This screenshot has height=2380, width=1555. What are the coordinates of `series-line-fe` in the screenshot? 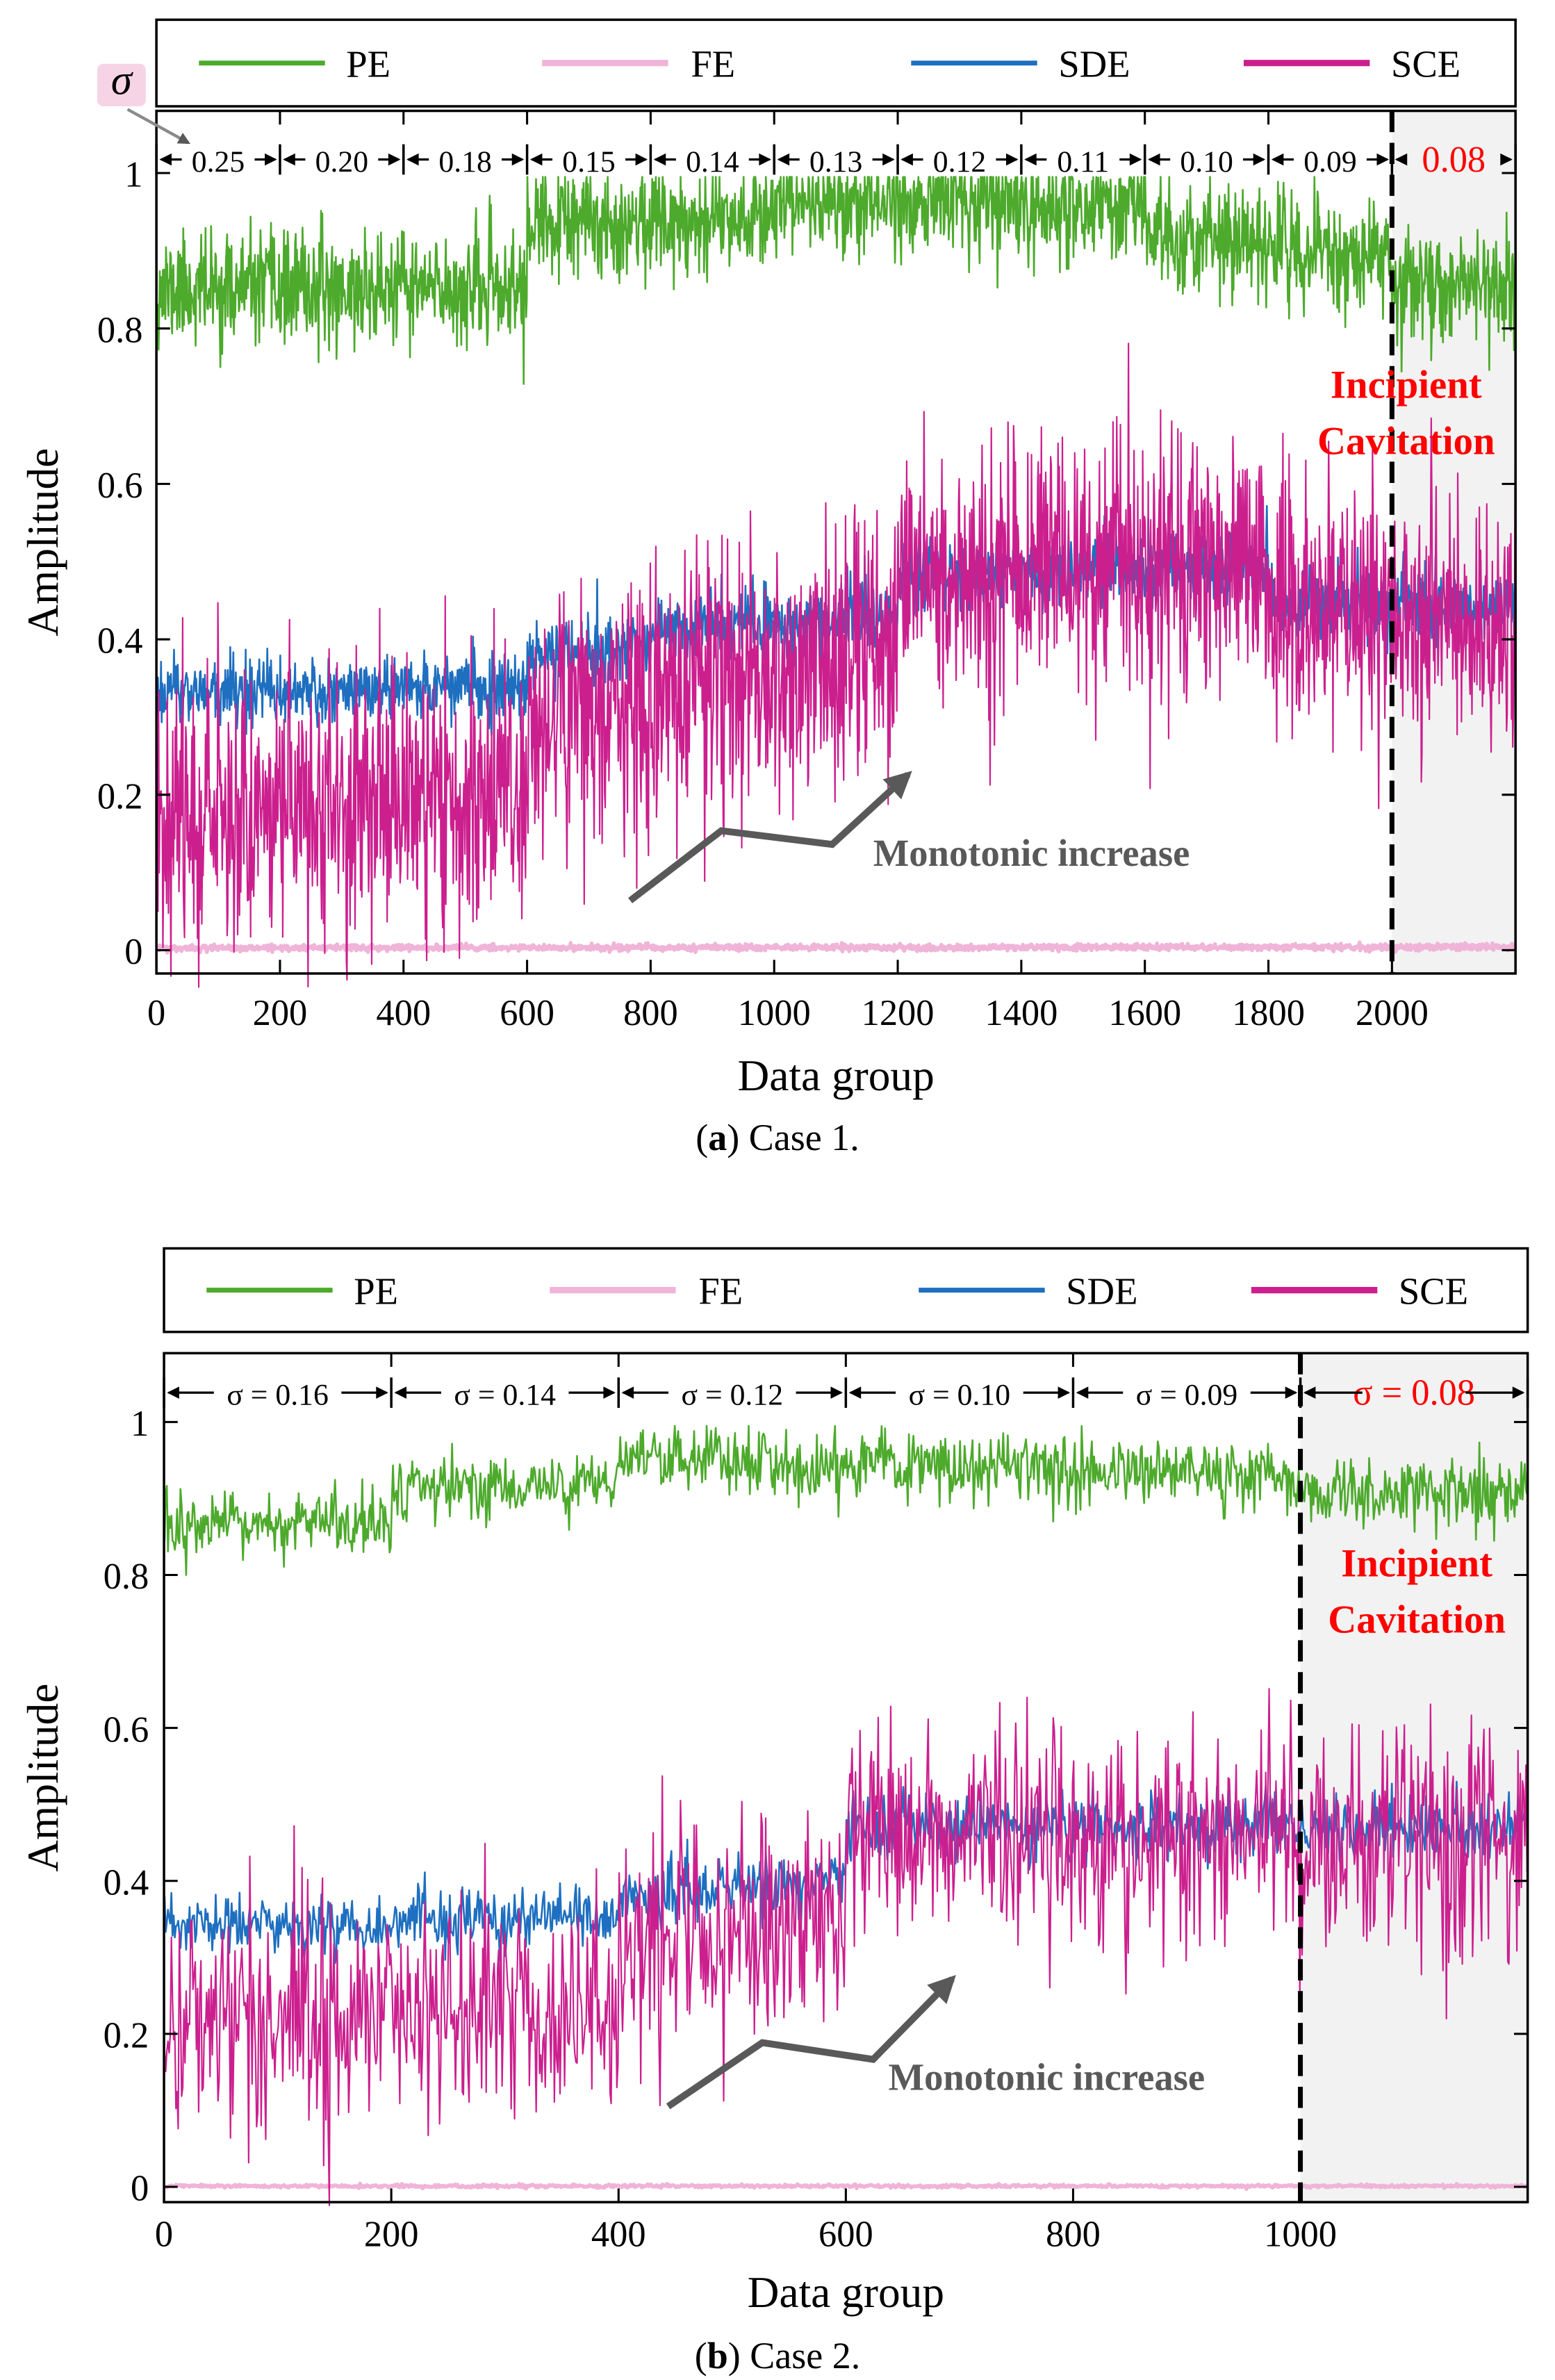 It's located at (836, 947).